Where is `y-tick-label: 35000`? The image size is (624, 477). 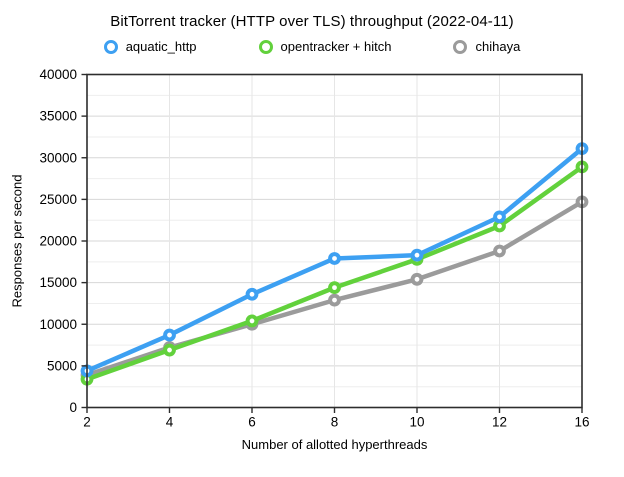 y-tick-label: 35000 is located at coordinates (58, 116).